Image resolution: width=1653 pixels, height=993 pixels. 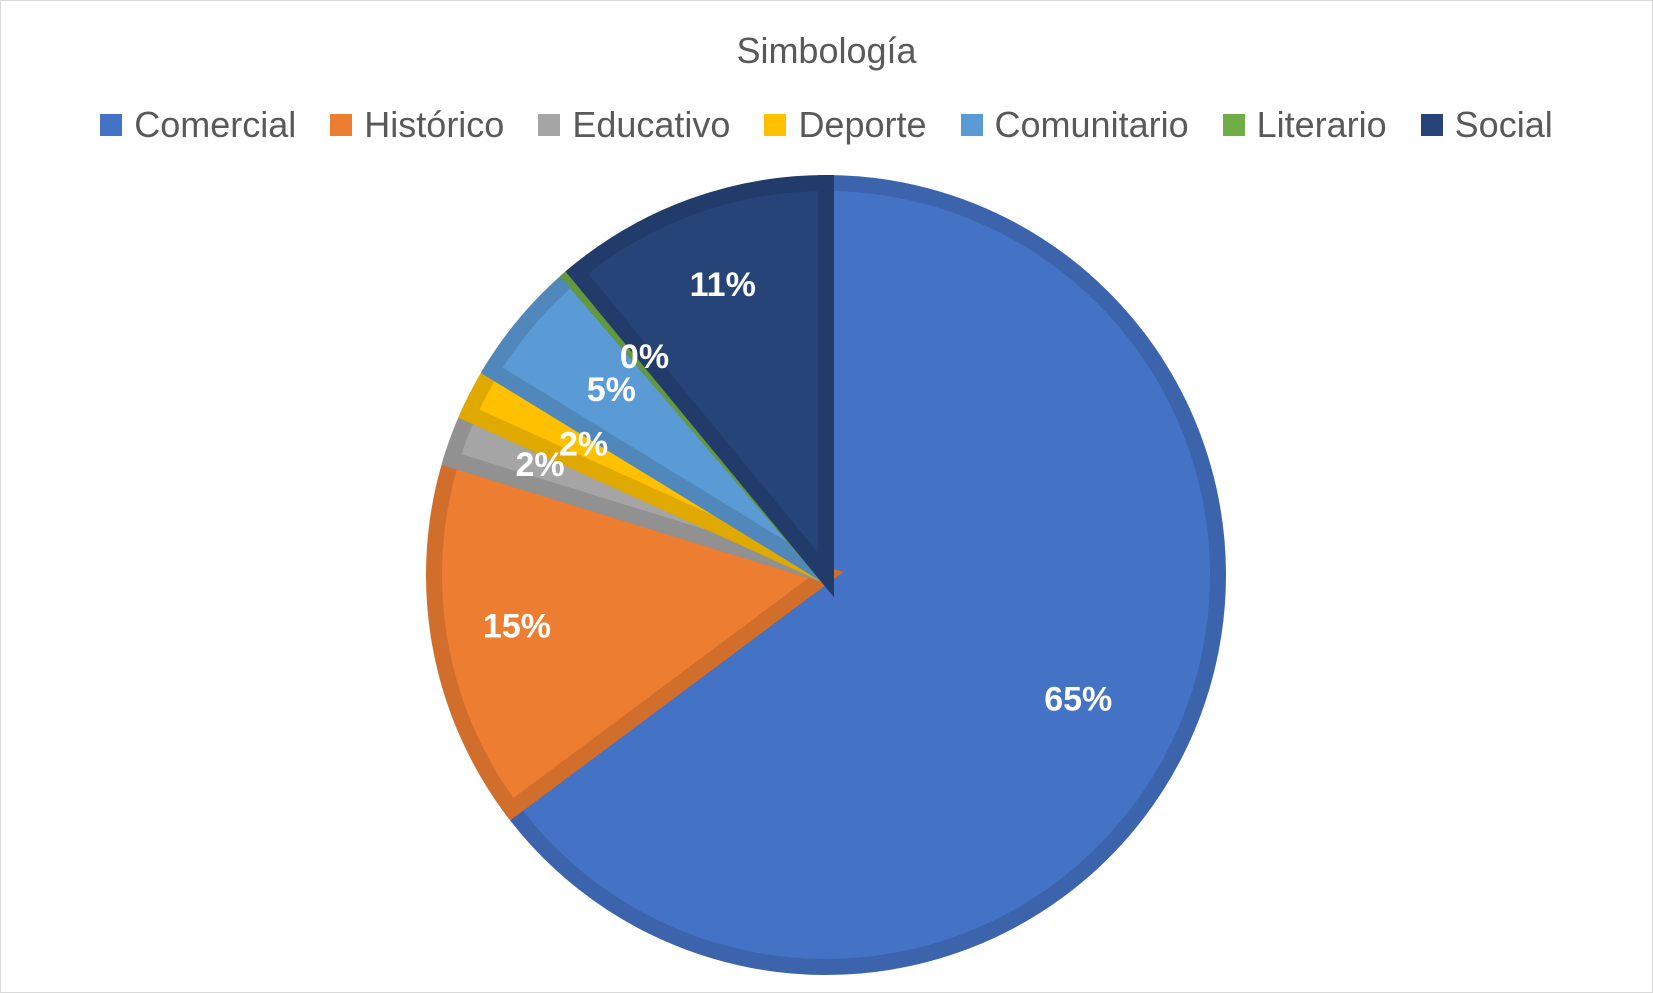 I want to click on legend-item-social: Social, so click(x=1486, y=125).